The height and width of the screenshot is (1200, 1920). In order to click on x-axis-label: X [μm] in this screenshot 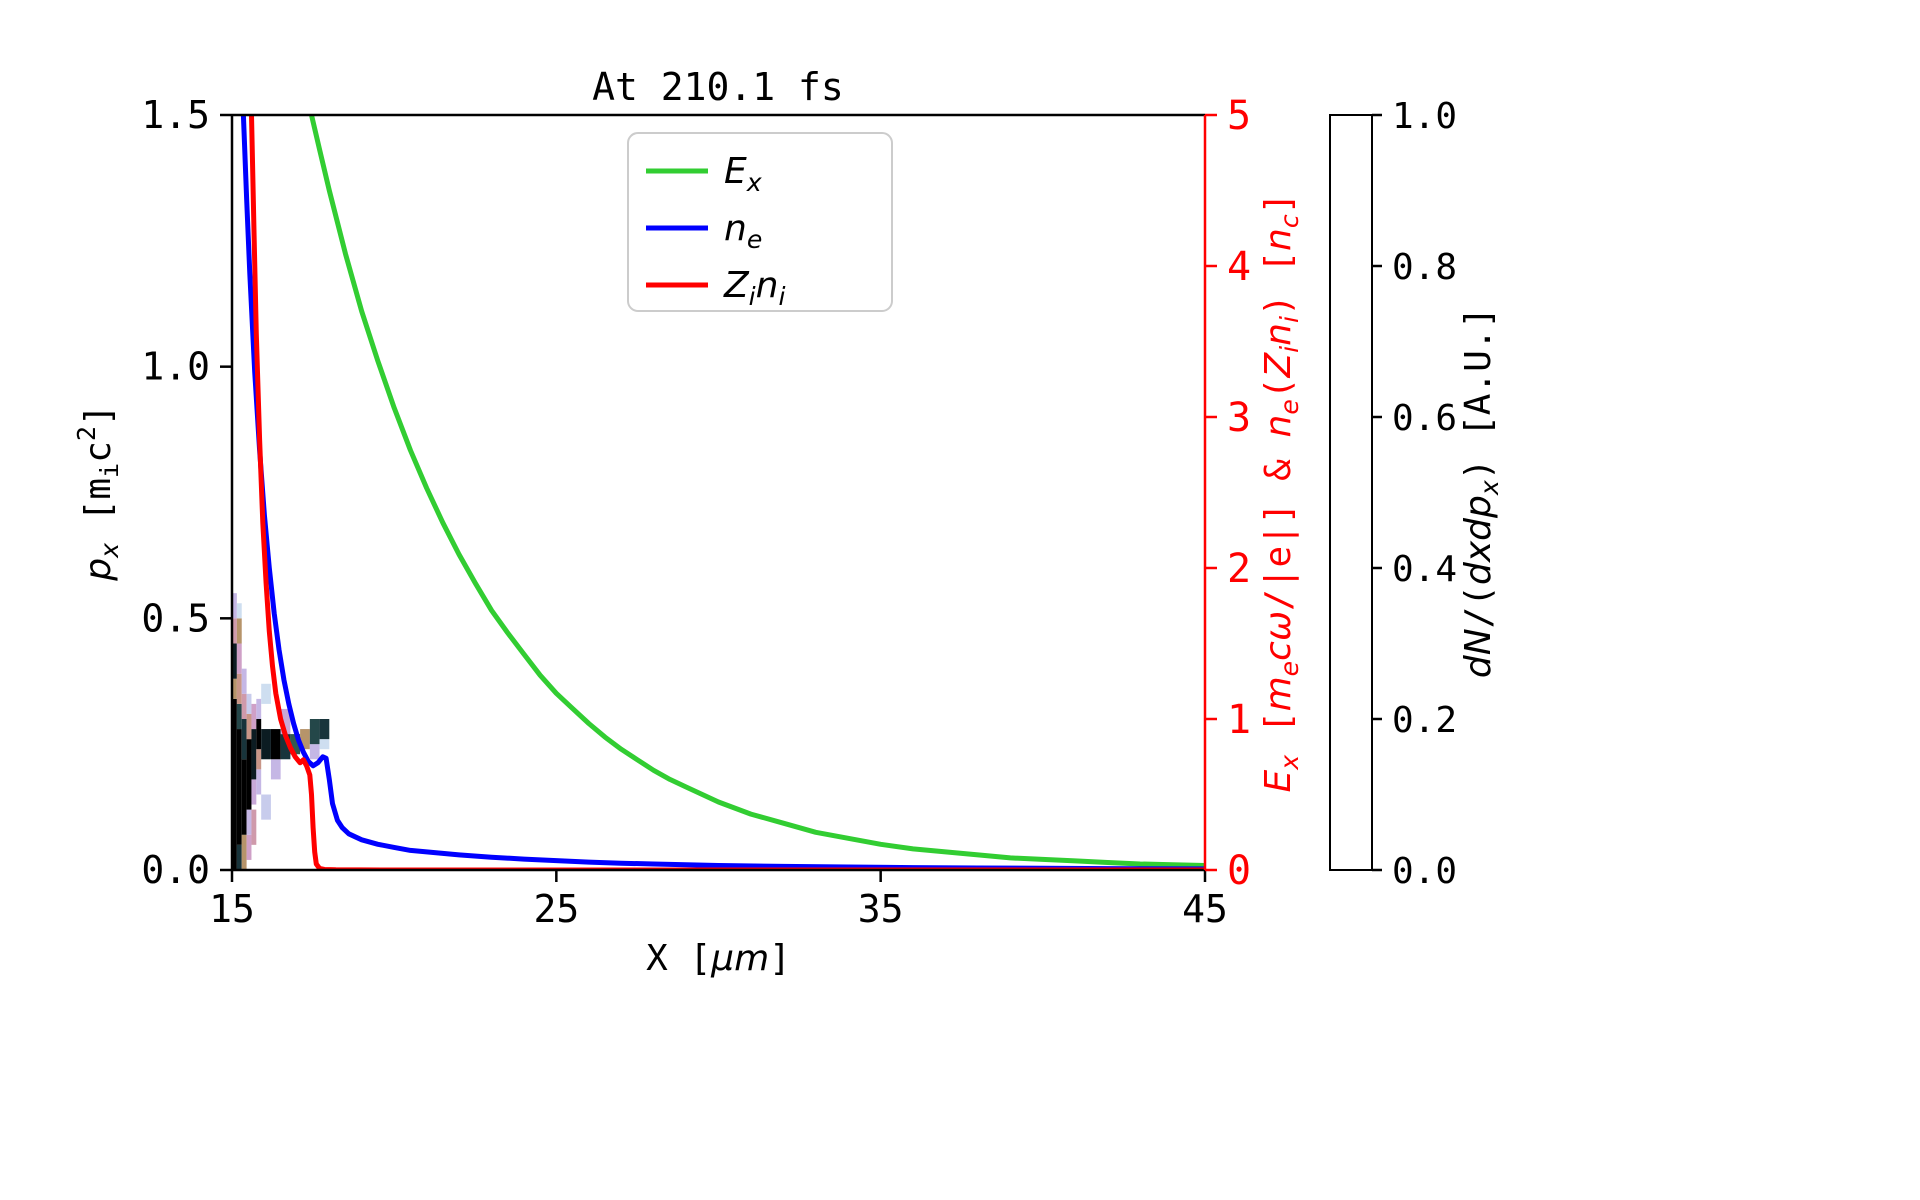, I will do `click(718, 958)`.